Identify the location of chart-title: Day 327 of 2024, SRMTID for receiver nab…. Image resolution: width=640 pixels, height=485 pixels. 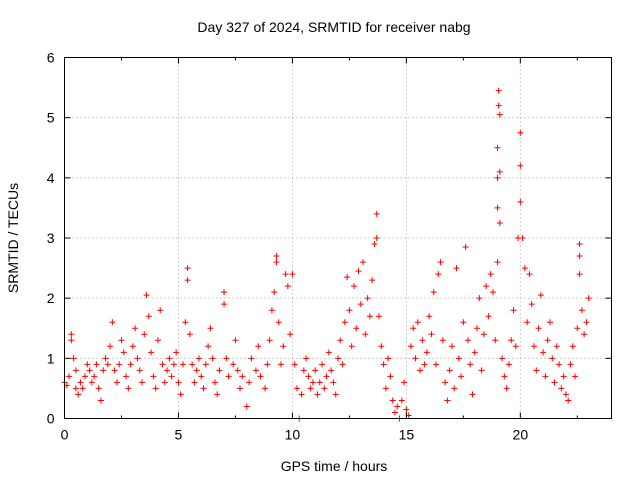
(333, 27).